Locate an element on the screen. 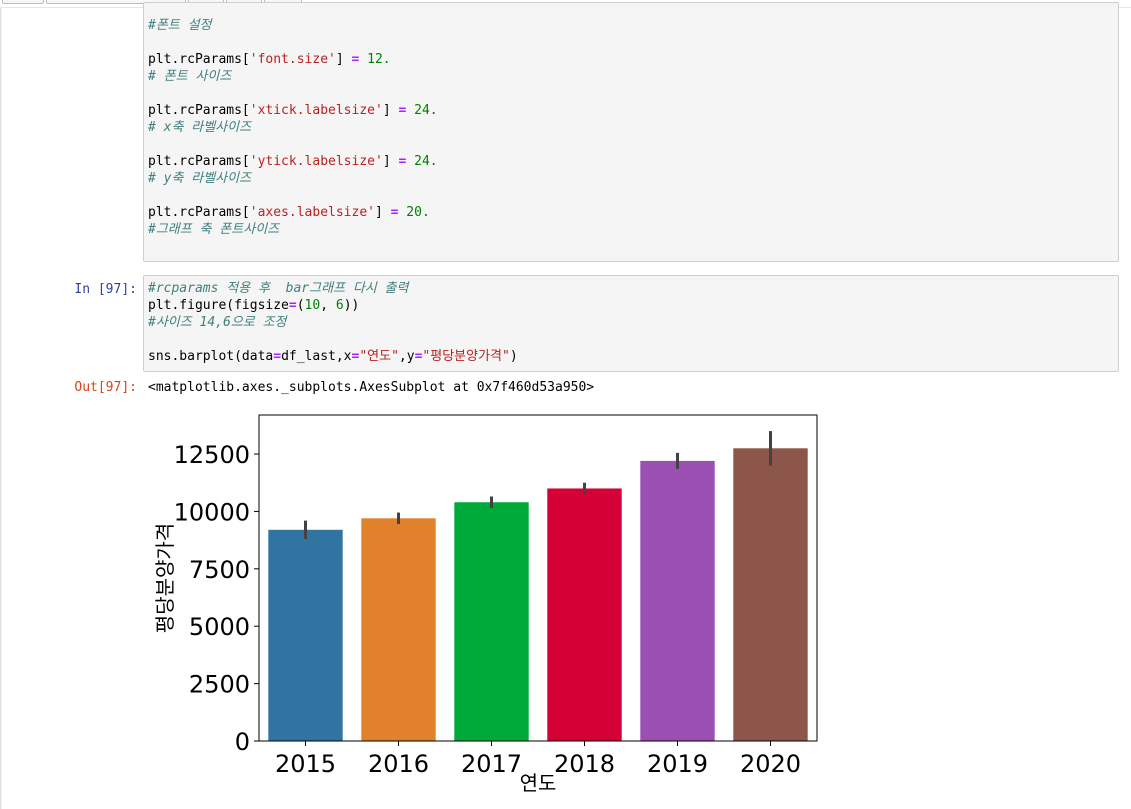  code-line: # y축 라벨사이즈 is located at coordinates (293, 178).